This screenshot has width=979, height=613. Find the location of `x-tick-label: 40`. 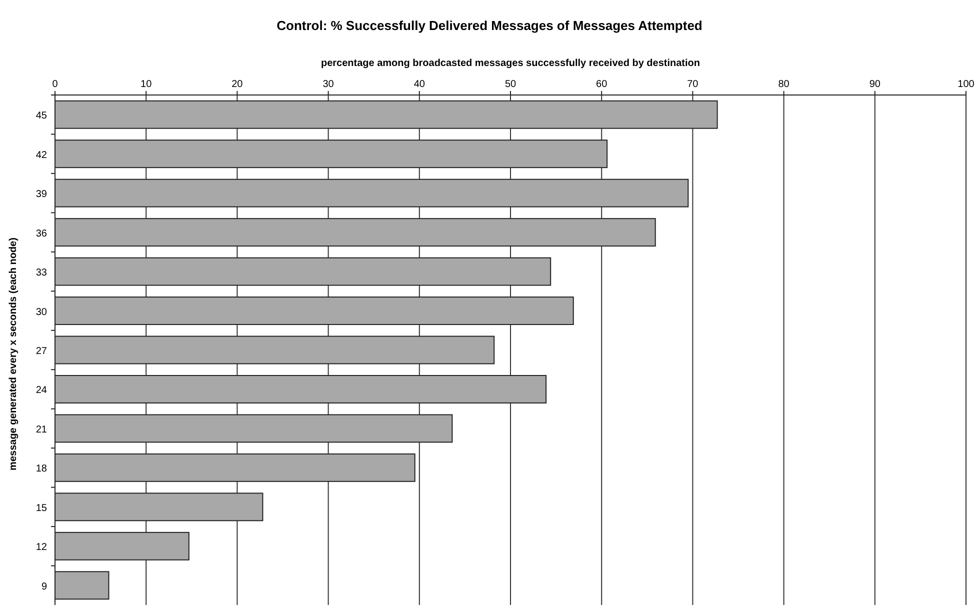

x-tick-label: 40 is located at coordinates (420, 84).